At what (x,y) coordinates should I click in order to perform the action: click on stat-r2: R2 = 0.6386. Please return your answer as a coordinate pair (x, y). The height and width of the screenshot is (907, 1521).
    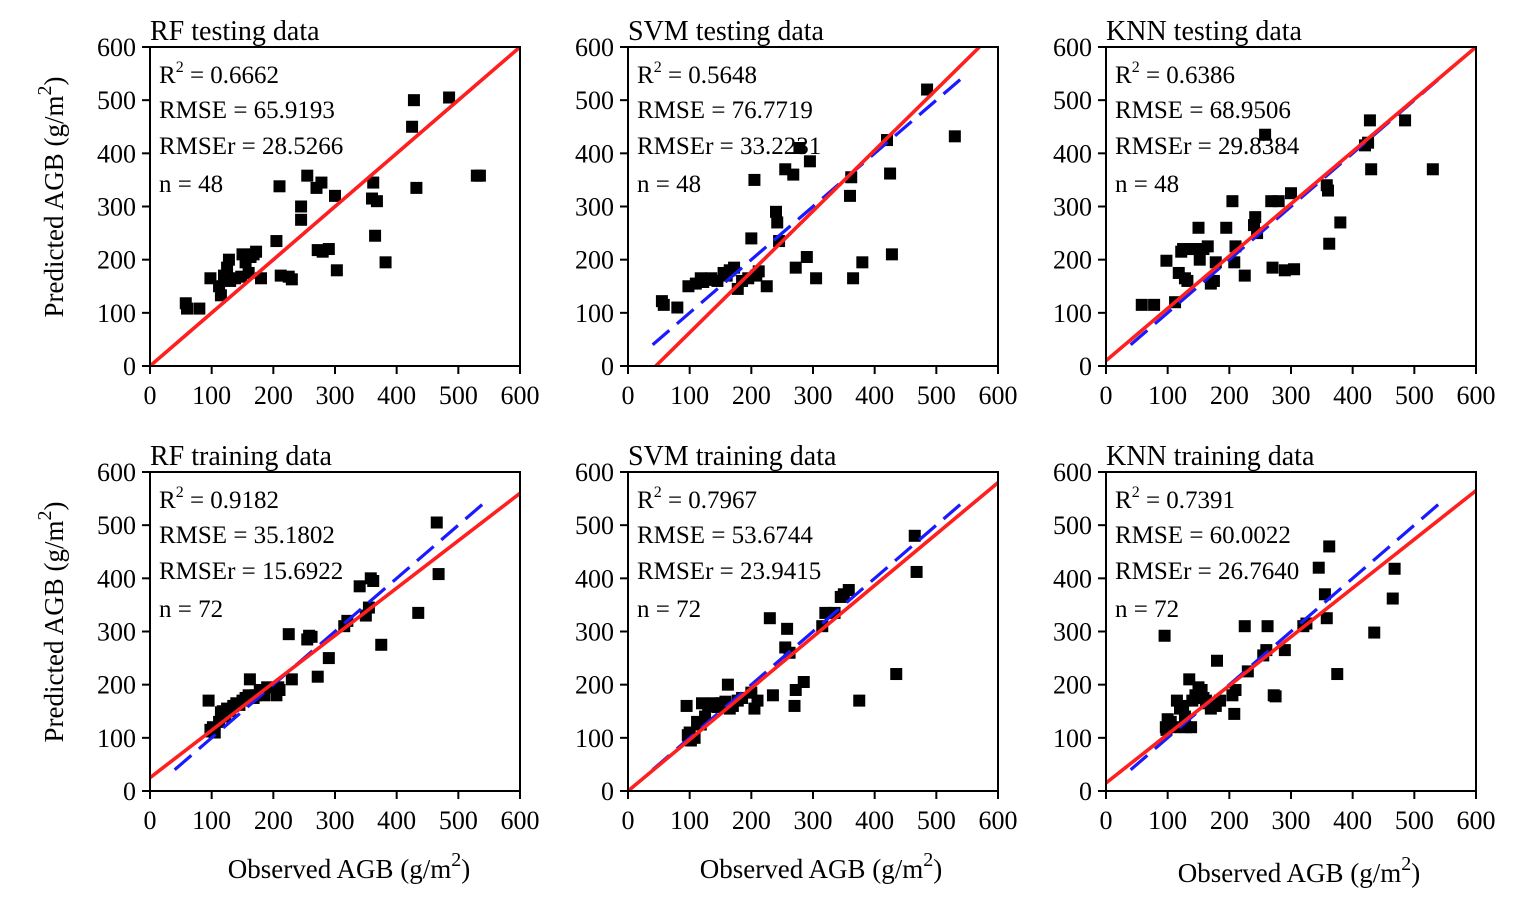
    Looking at the image, I should click on (1175, 74).